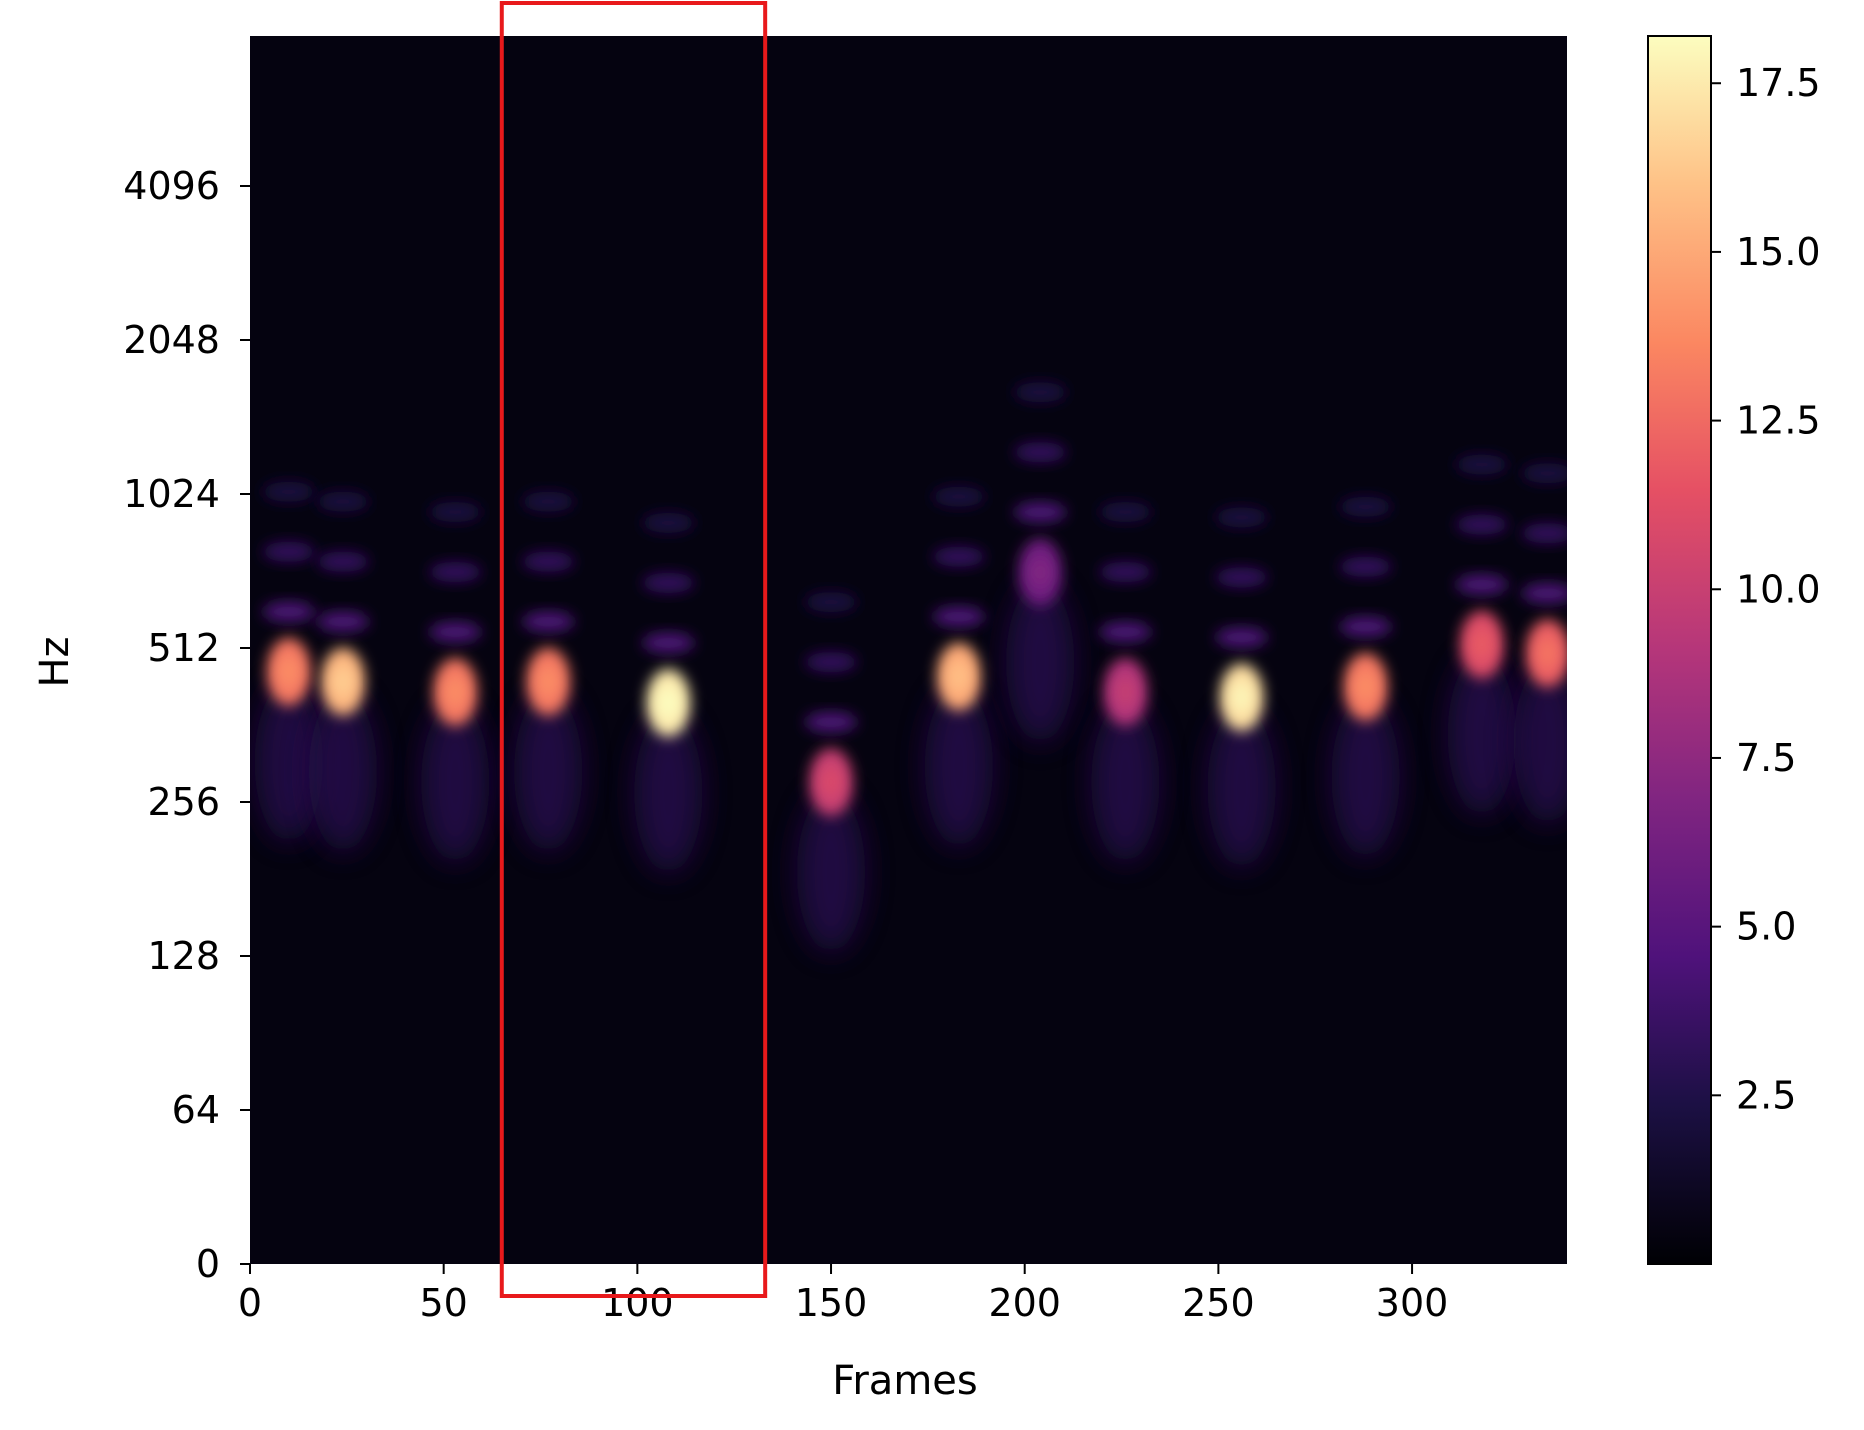 Image resolution: width=1864 pixels, height=1430 pixels. What do you see at coordinates (633, 649) in the screenshot?
I see `highlight-box` at bounding box center [633, 649].